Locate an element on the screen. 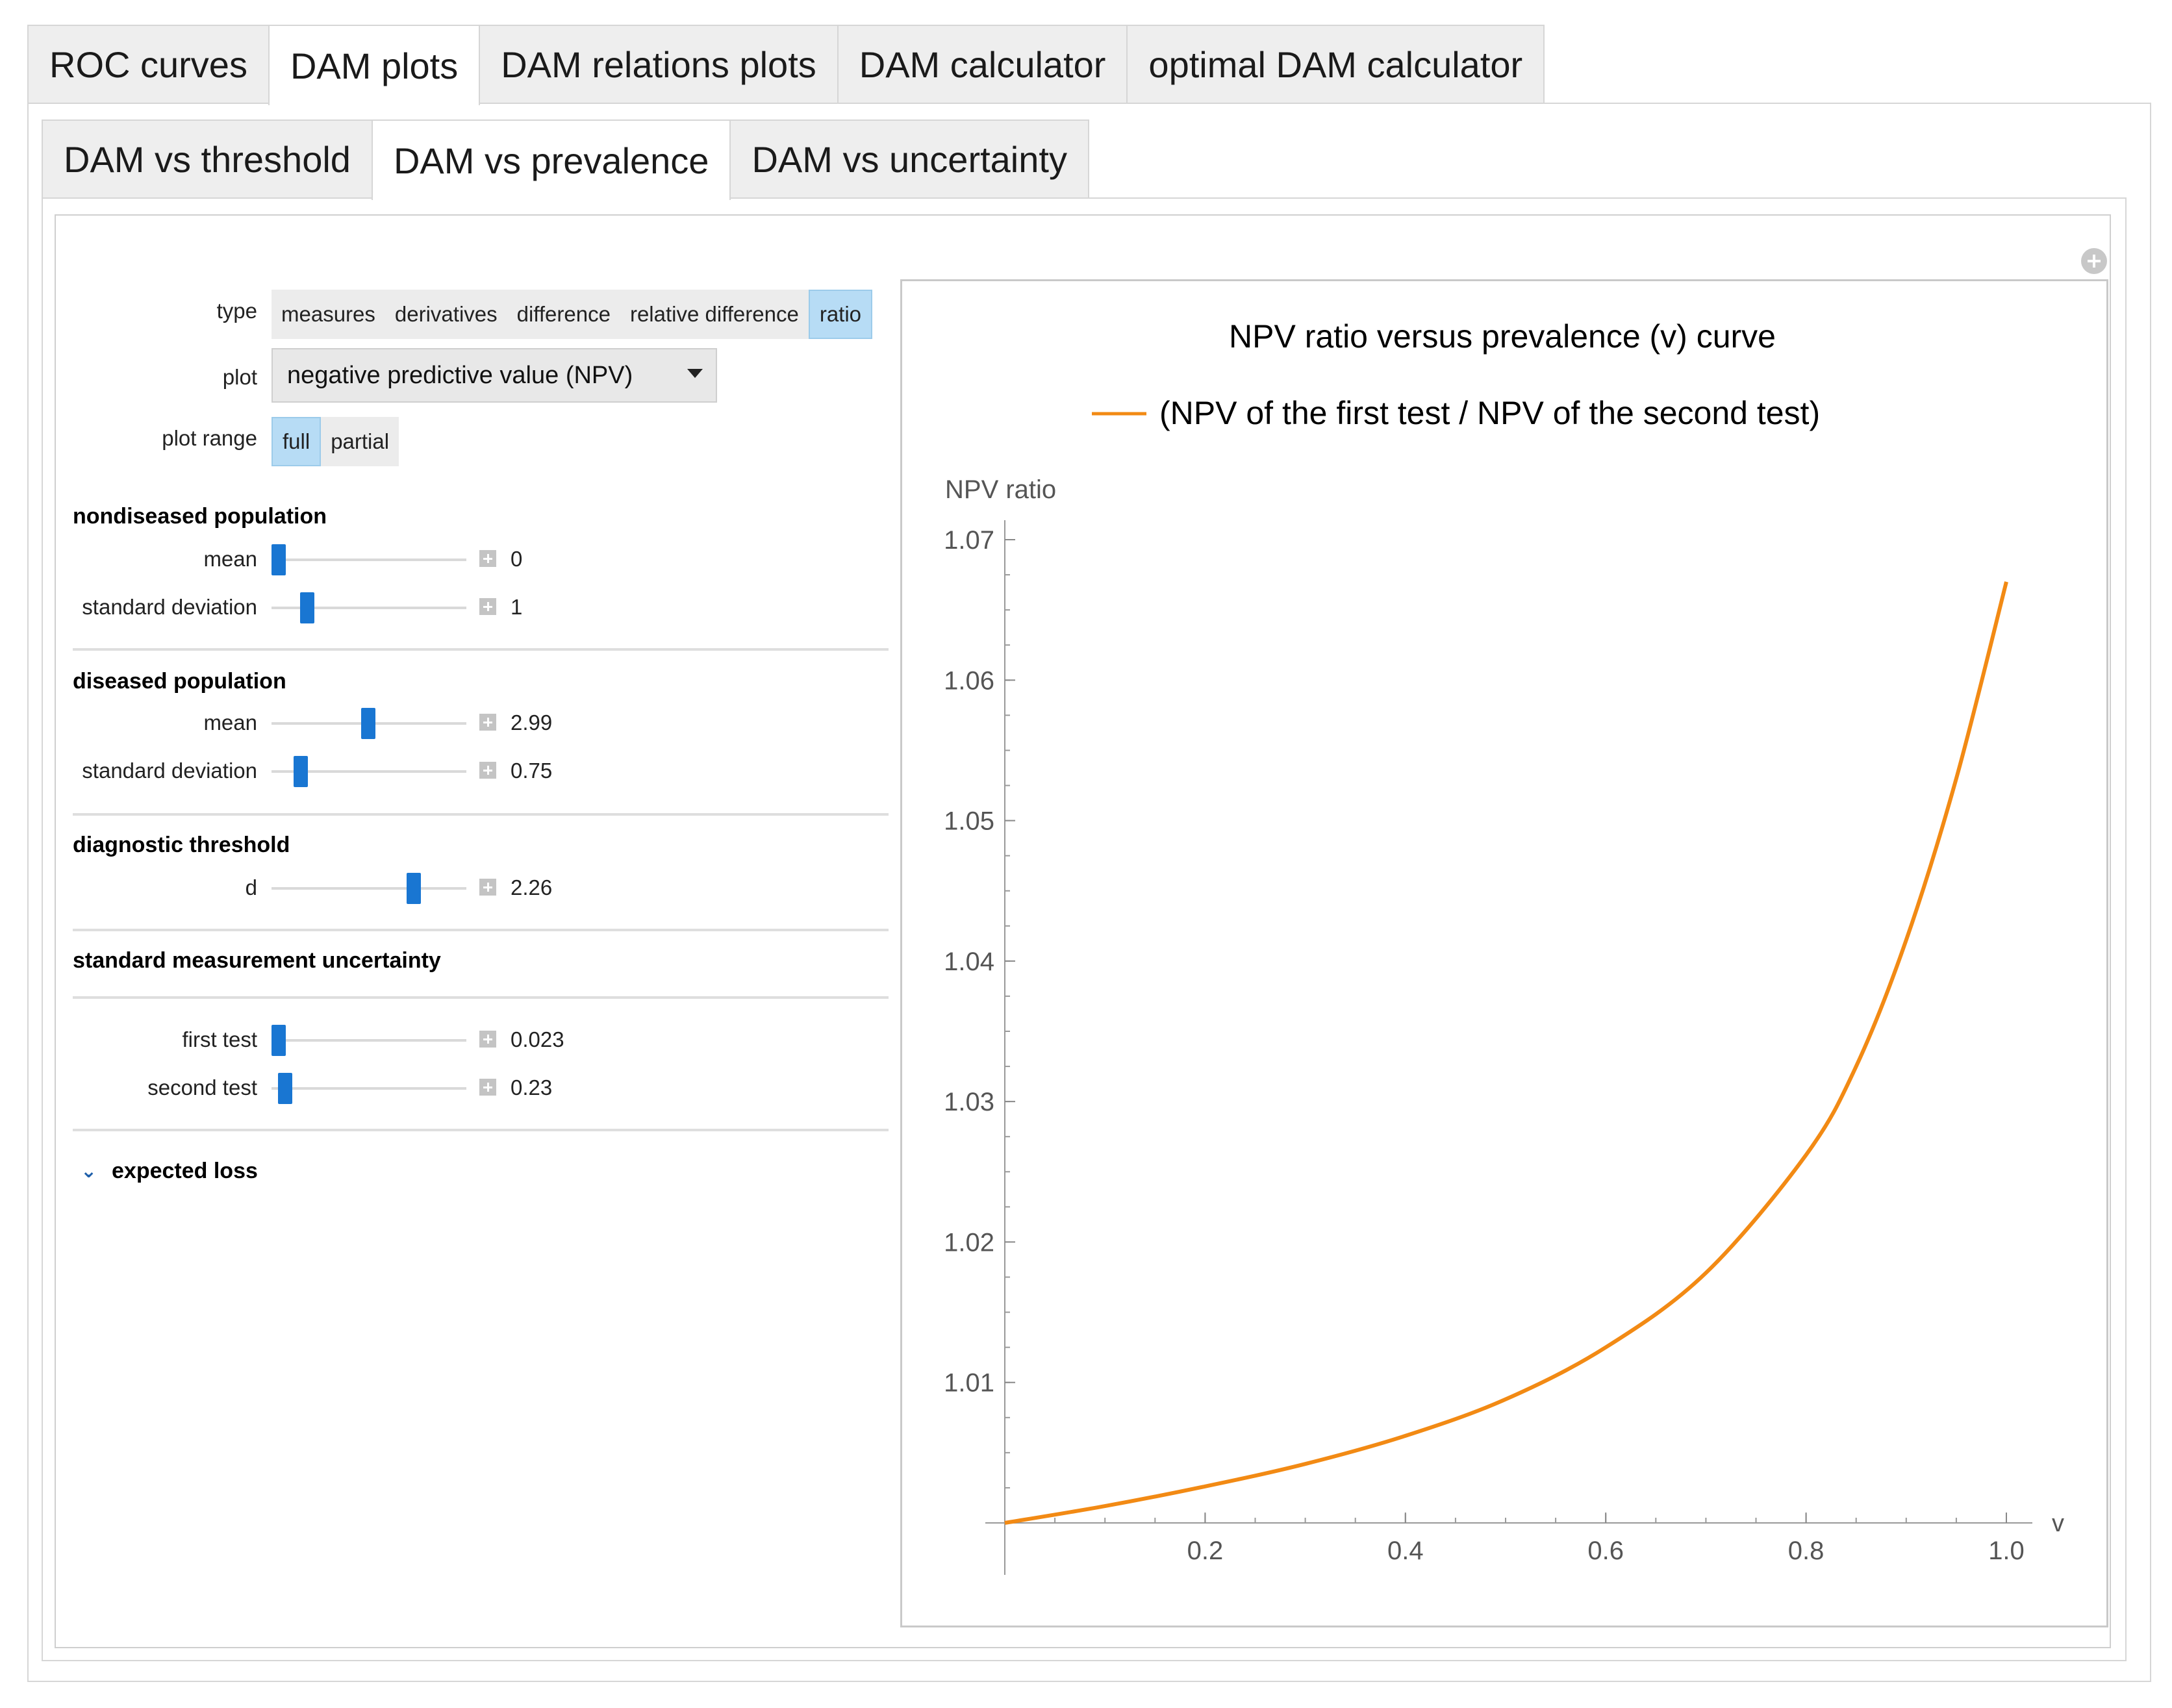 The height and width of the screenshot is (1708, 2172). chevron-down-icon is located at coordinates (695, 373).